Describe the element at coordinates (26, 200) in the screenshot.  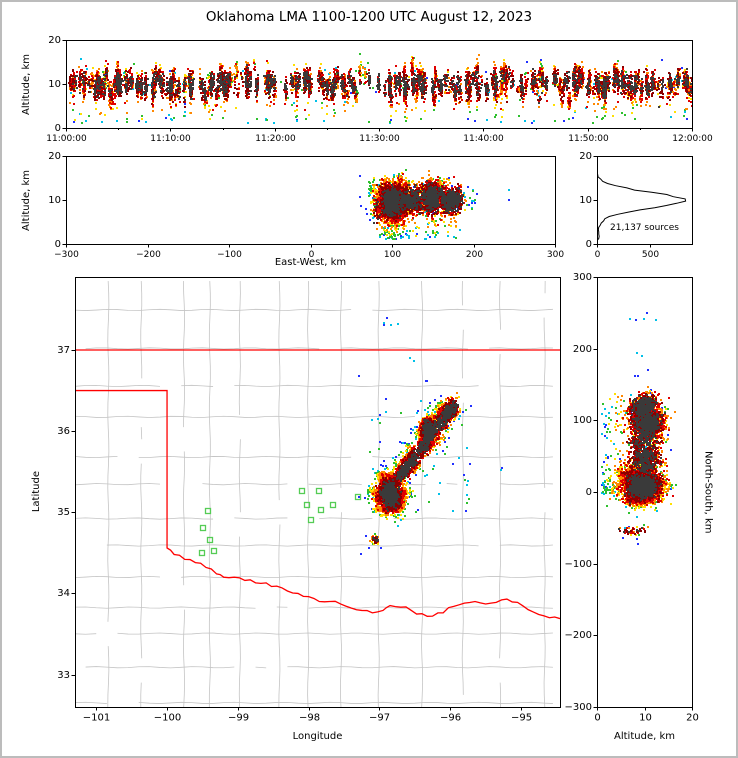
I see `ew-panel-altitude-axis-label: Altitude, km` at that location.